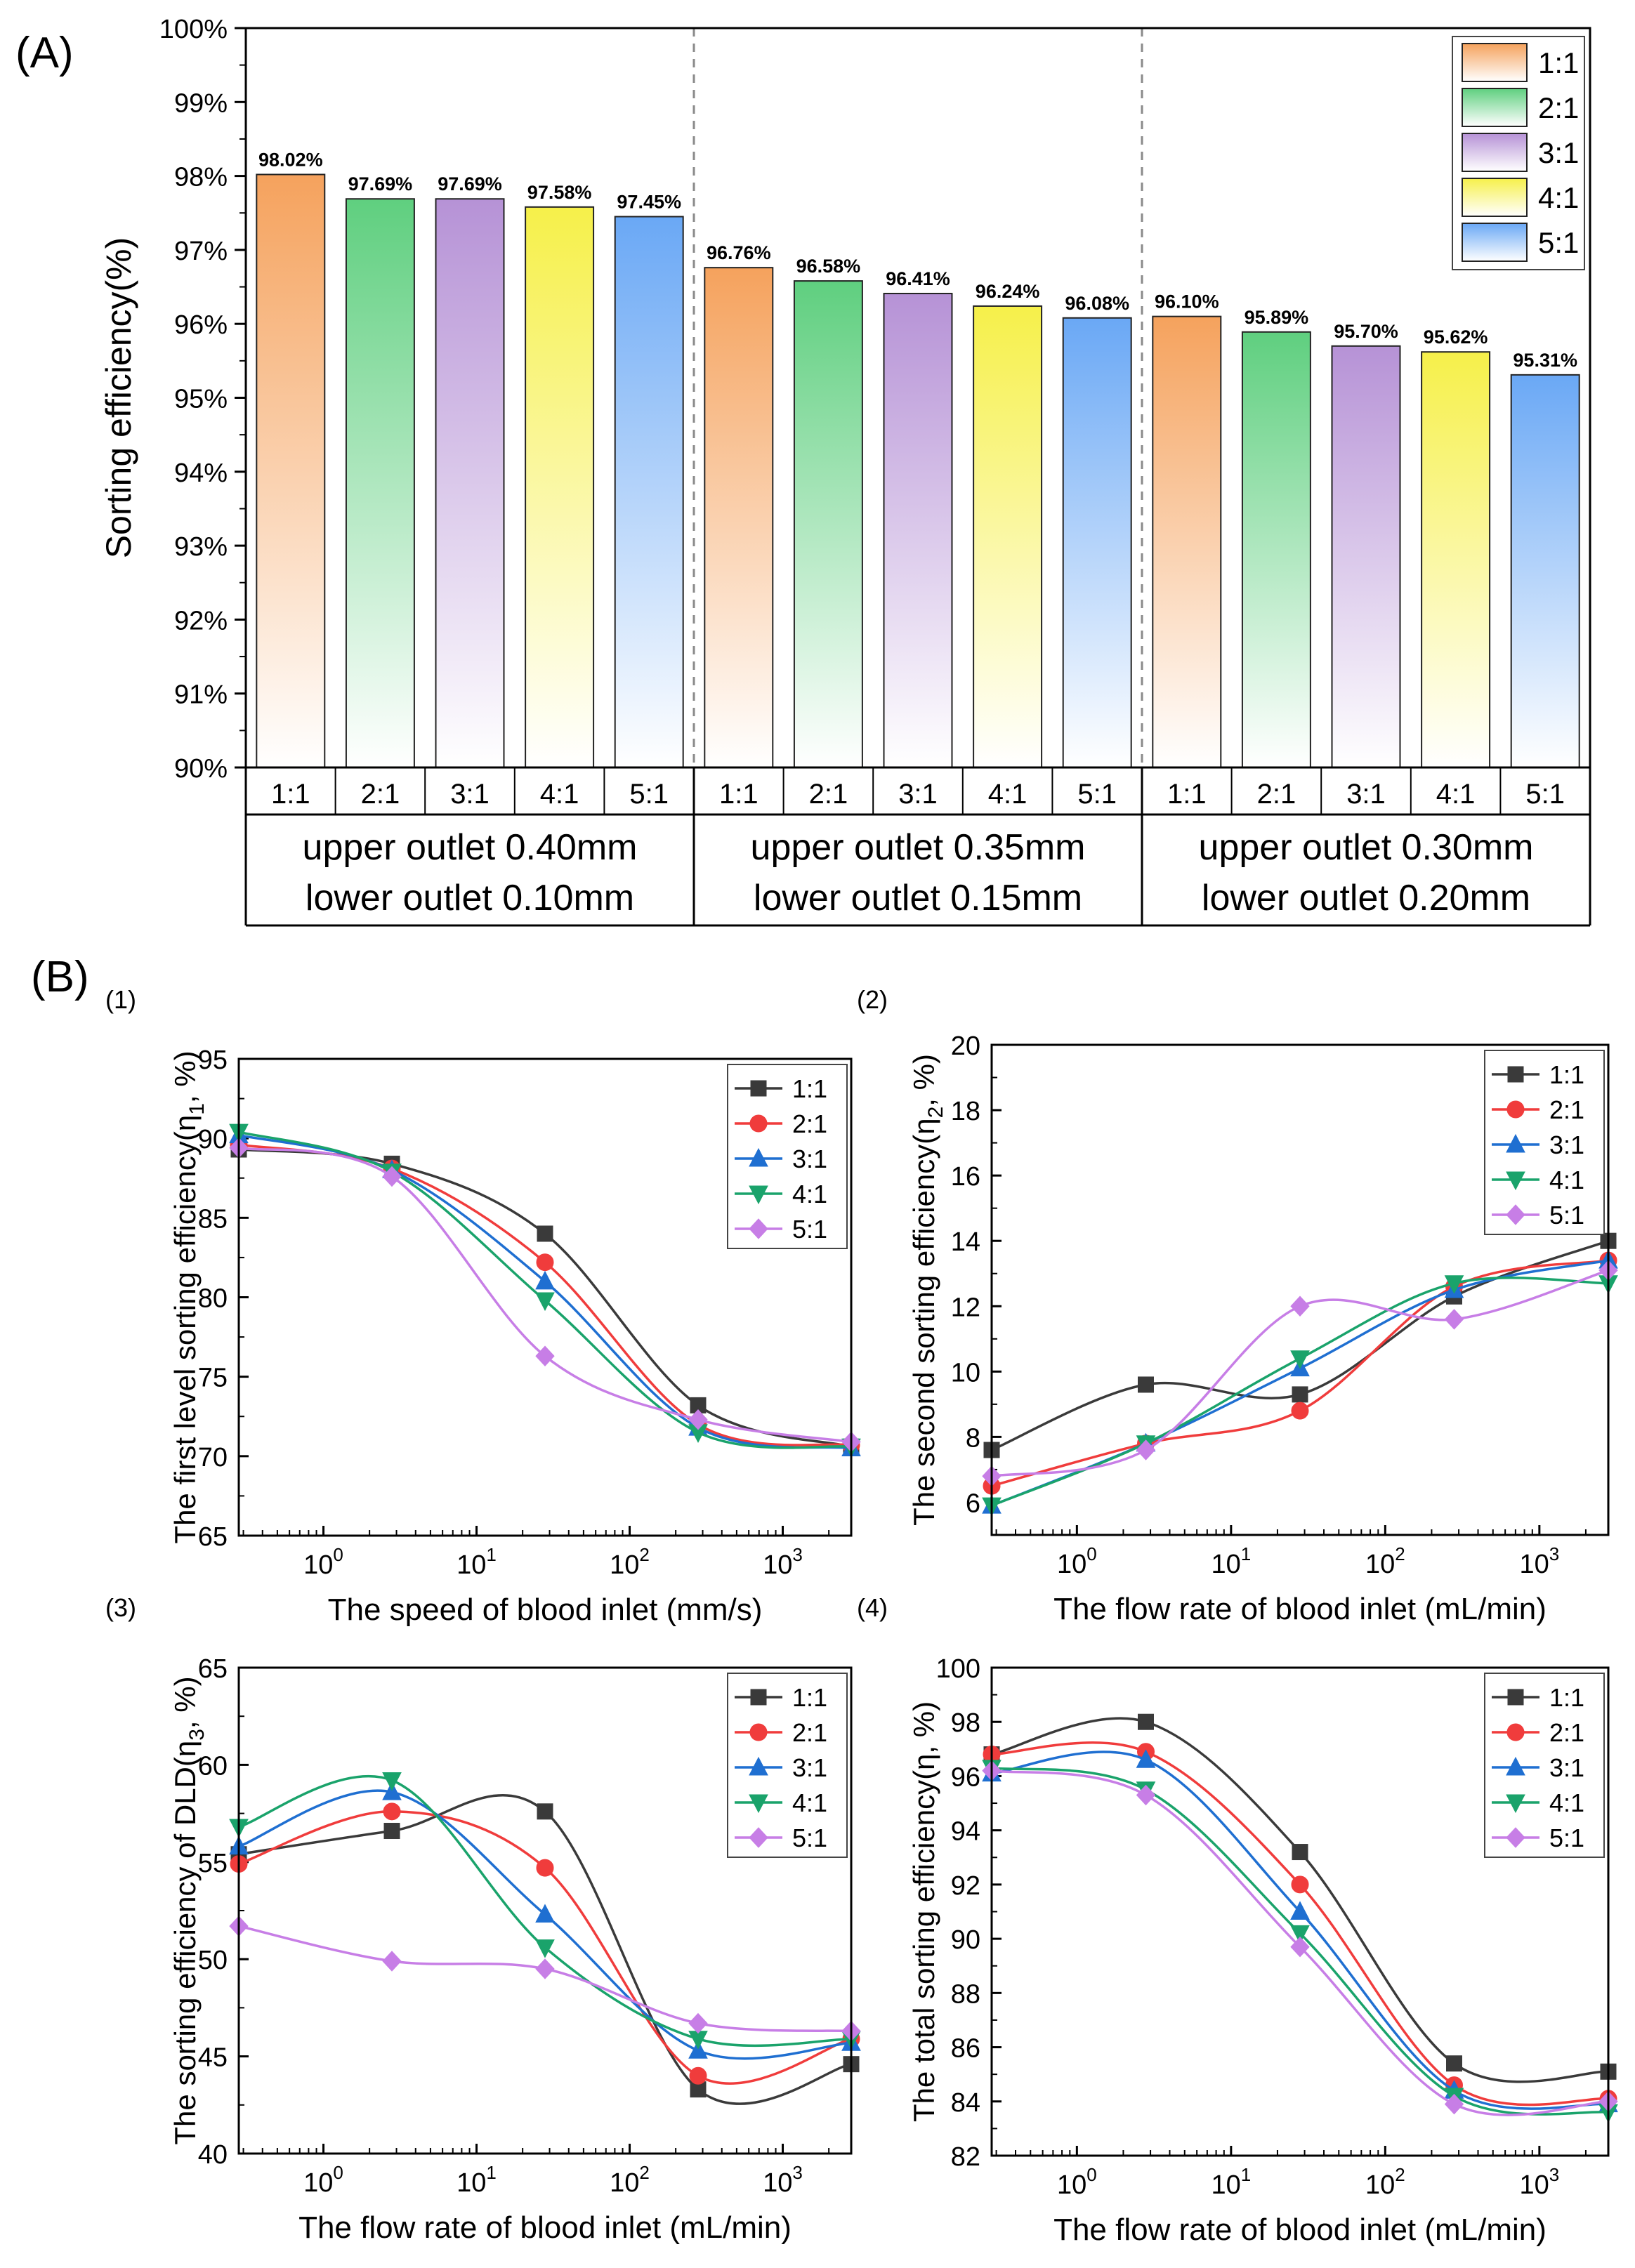 Image resolution: width=1635 pixels, height=2268 pixels. I want to click on y-tick-label: 99%, so click(201, 103).